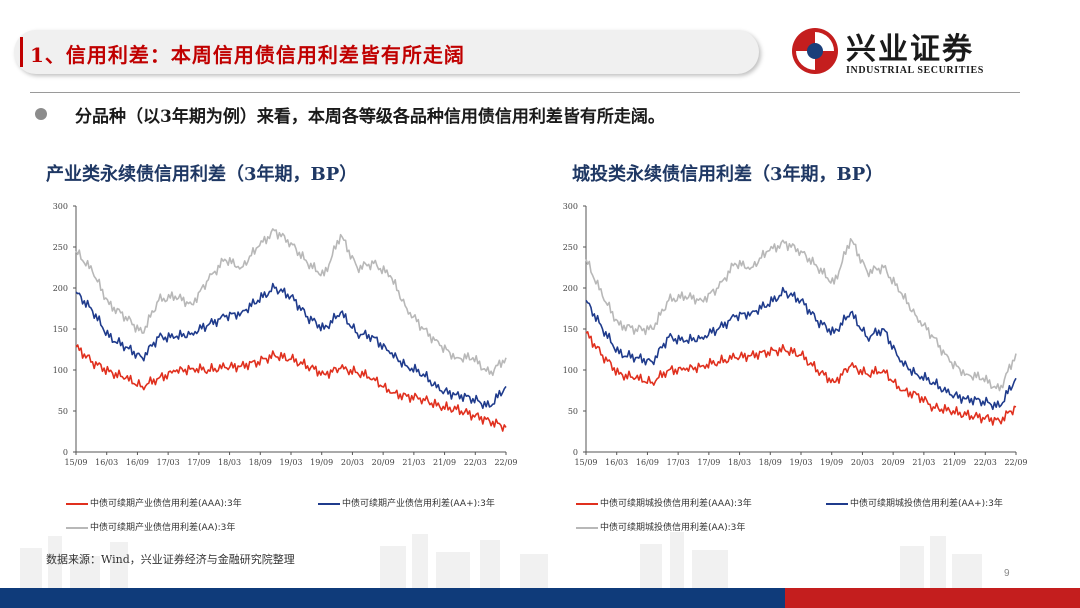 The width and height of the screenshot is (1080, 608). Describe the element at coordinates (525, 92) in the screenshot. I see `header-divider` at that location.